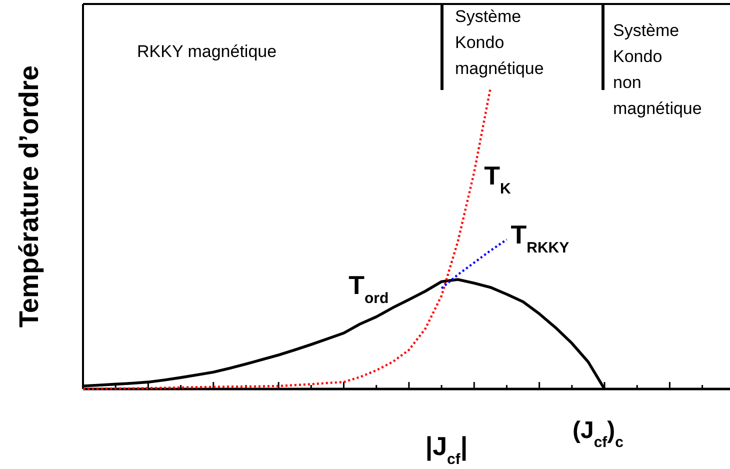 The height and width of the screenshot is (469, 730). Describe the element at coordinates (499, 42) in the screenshot. I see `text: Système Kondo magnétique` at that location.